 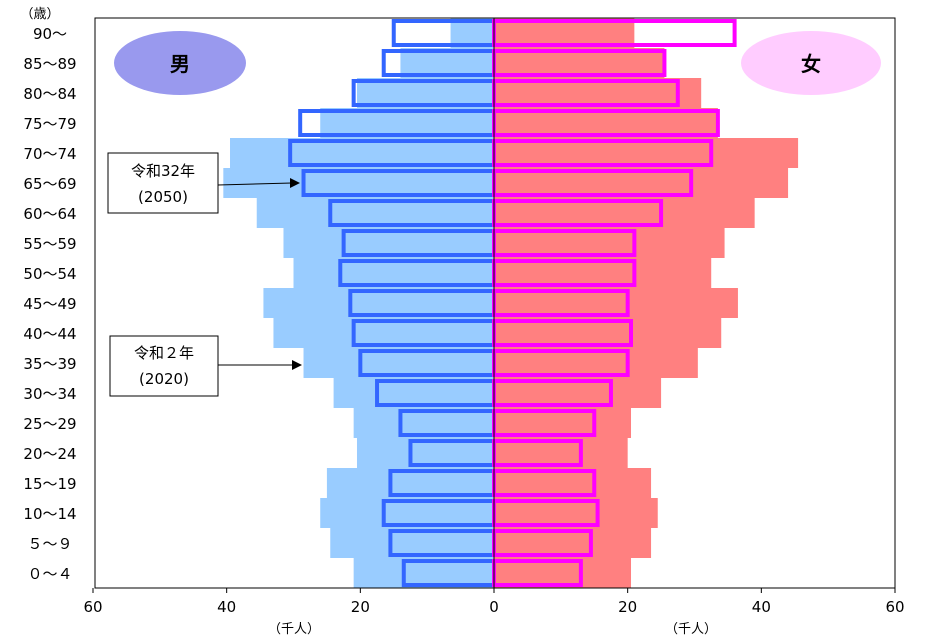 What do you see at coordinates (49, 94) in the screenshot?
I see `age-label-16: 80～84` at bounding box center [49, 94].